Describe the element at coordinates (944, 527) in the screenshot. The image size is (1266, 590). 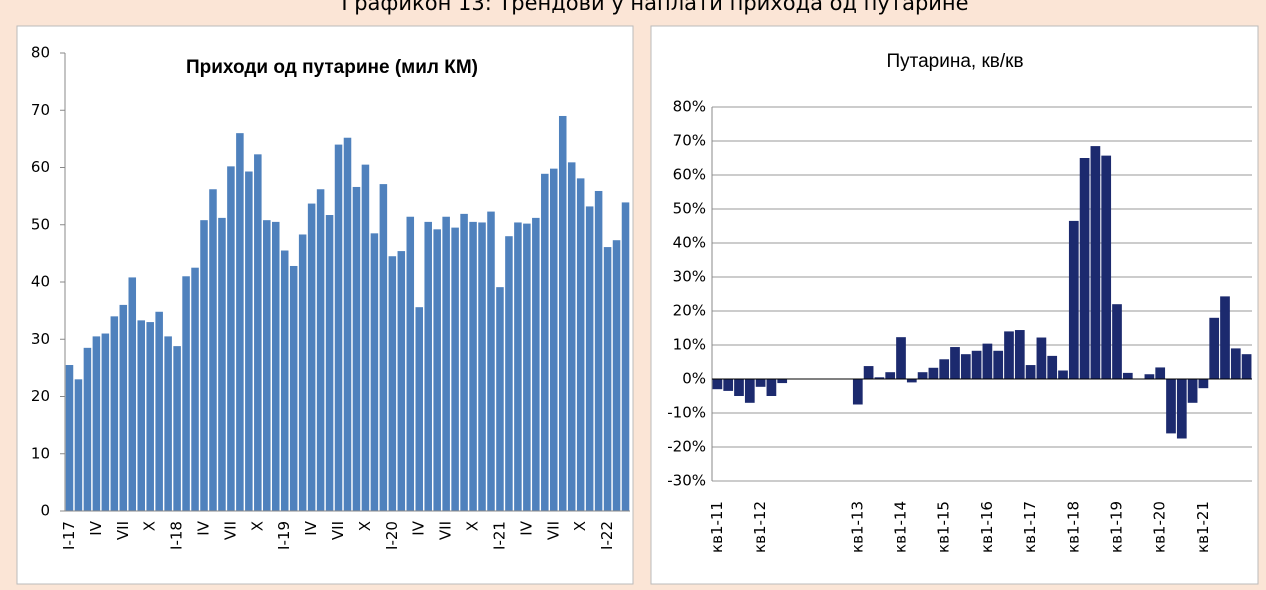
I see `x-tick-label: кв1-15` at that location.